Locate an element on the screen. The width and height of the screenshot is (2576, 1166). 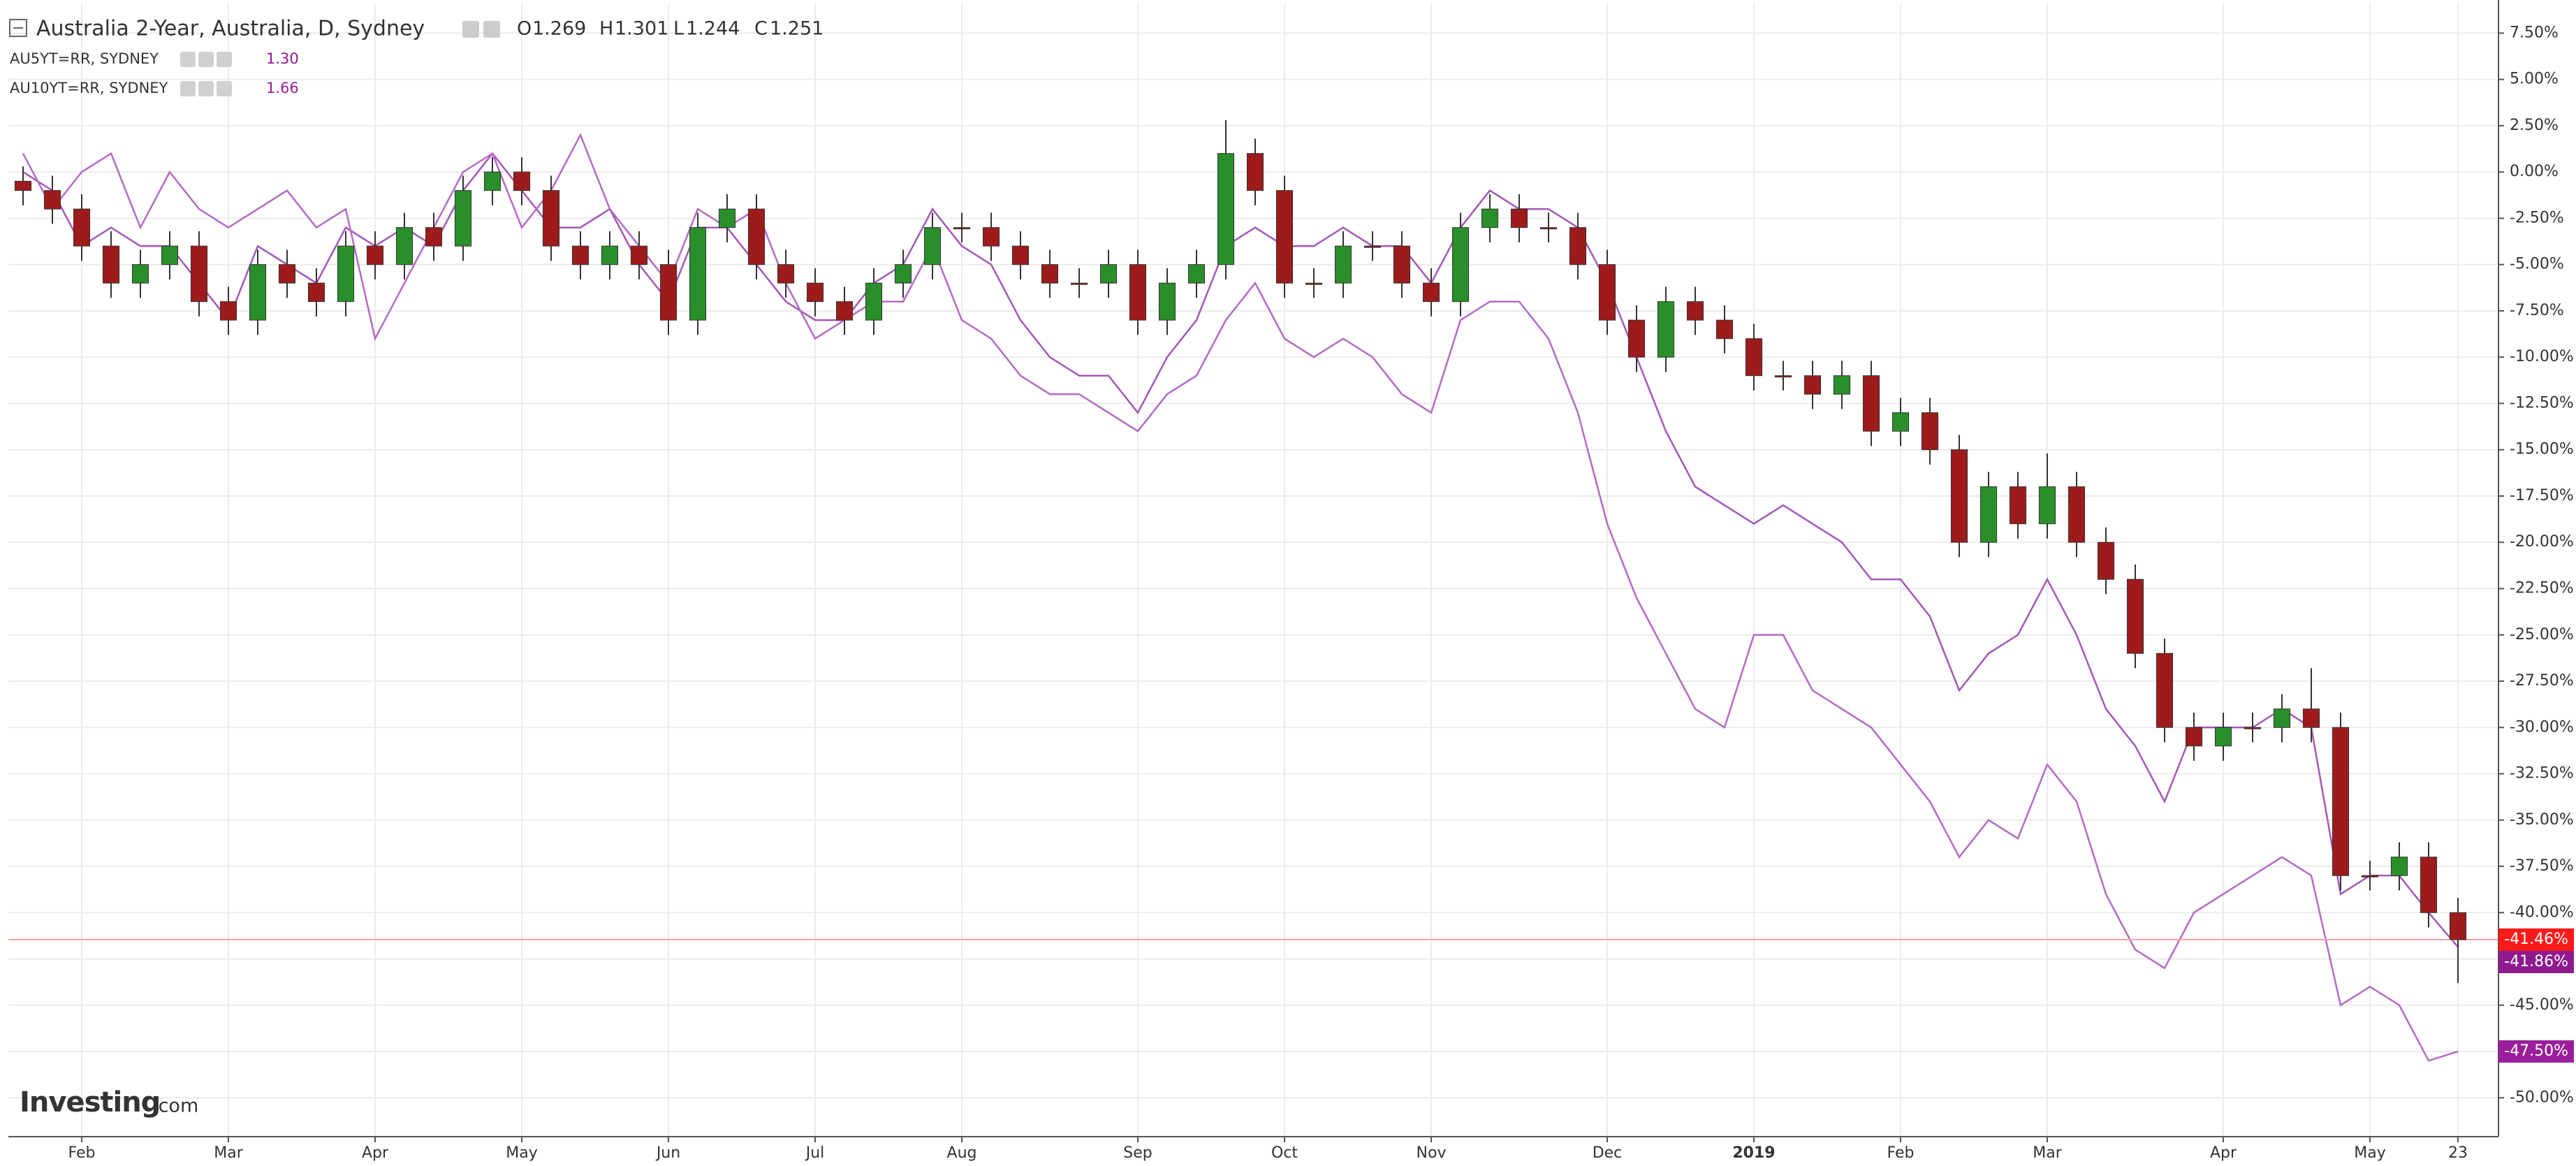
price-box-label: -47.50% is located at coordinates (2536, 1051).